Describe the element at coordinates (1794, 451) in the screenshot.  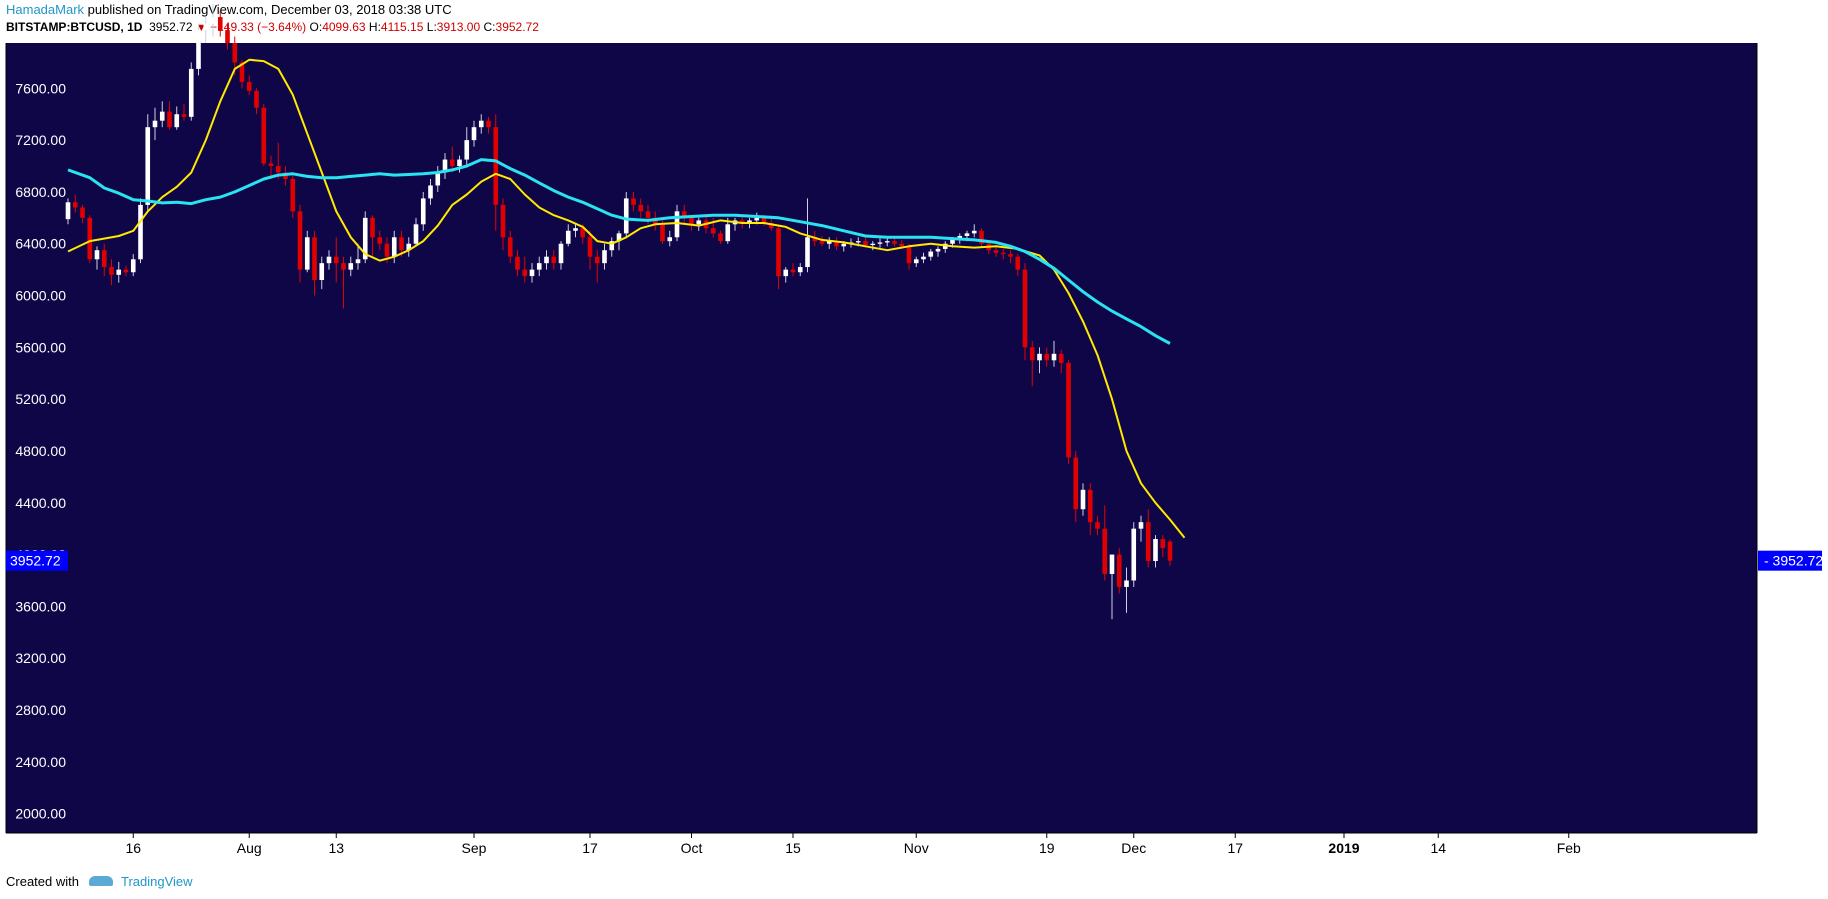
I see `y-tick-label-right: 4800.00` at that location.